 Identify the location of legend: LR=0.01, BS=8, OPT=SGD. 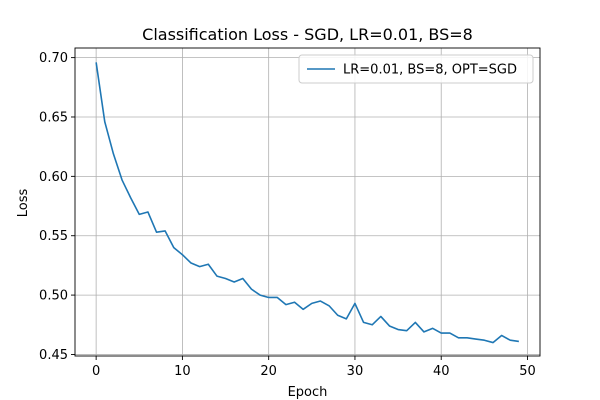
(416, 69).